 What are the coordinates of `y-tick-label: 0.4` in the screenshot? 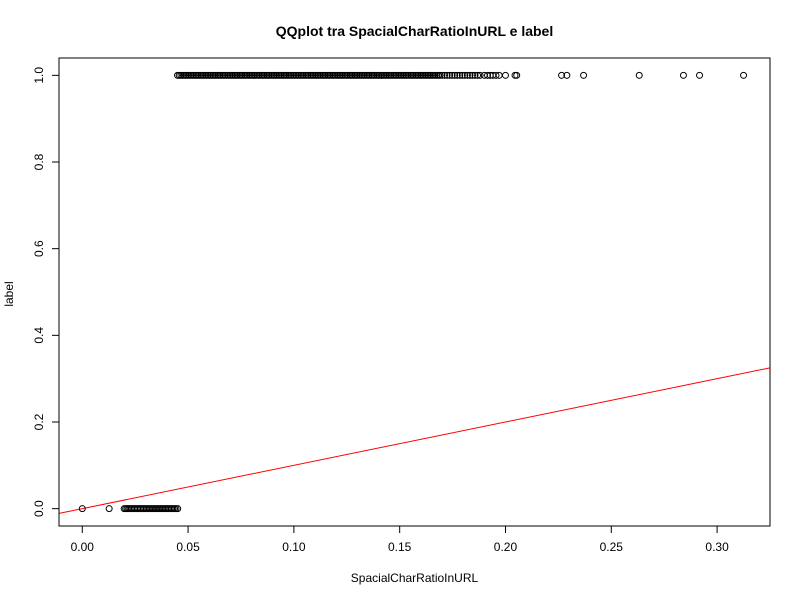 It's located at (39, 335).